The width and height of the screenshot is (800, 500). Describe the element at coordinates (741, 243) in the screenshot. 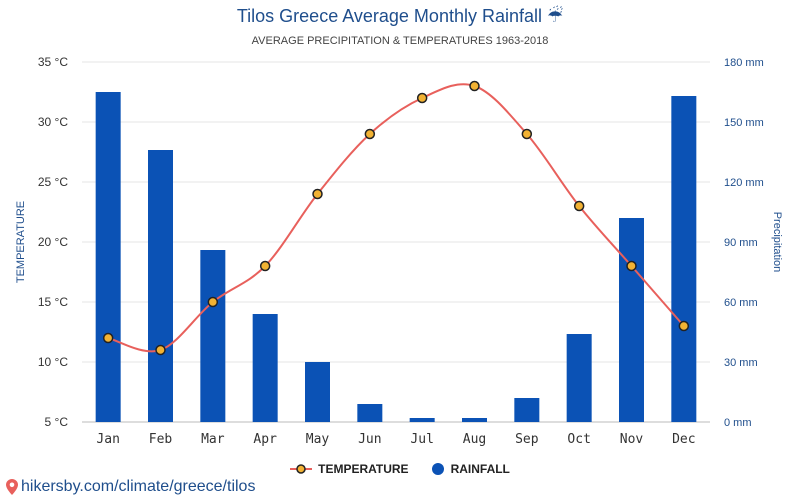

I see `y-tick-label-right: 90 mm` at that location.